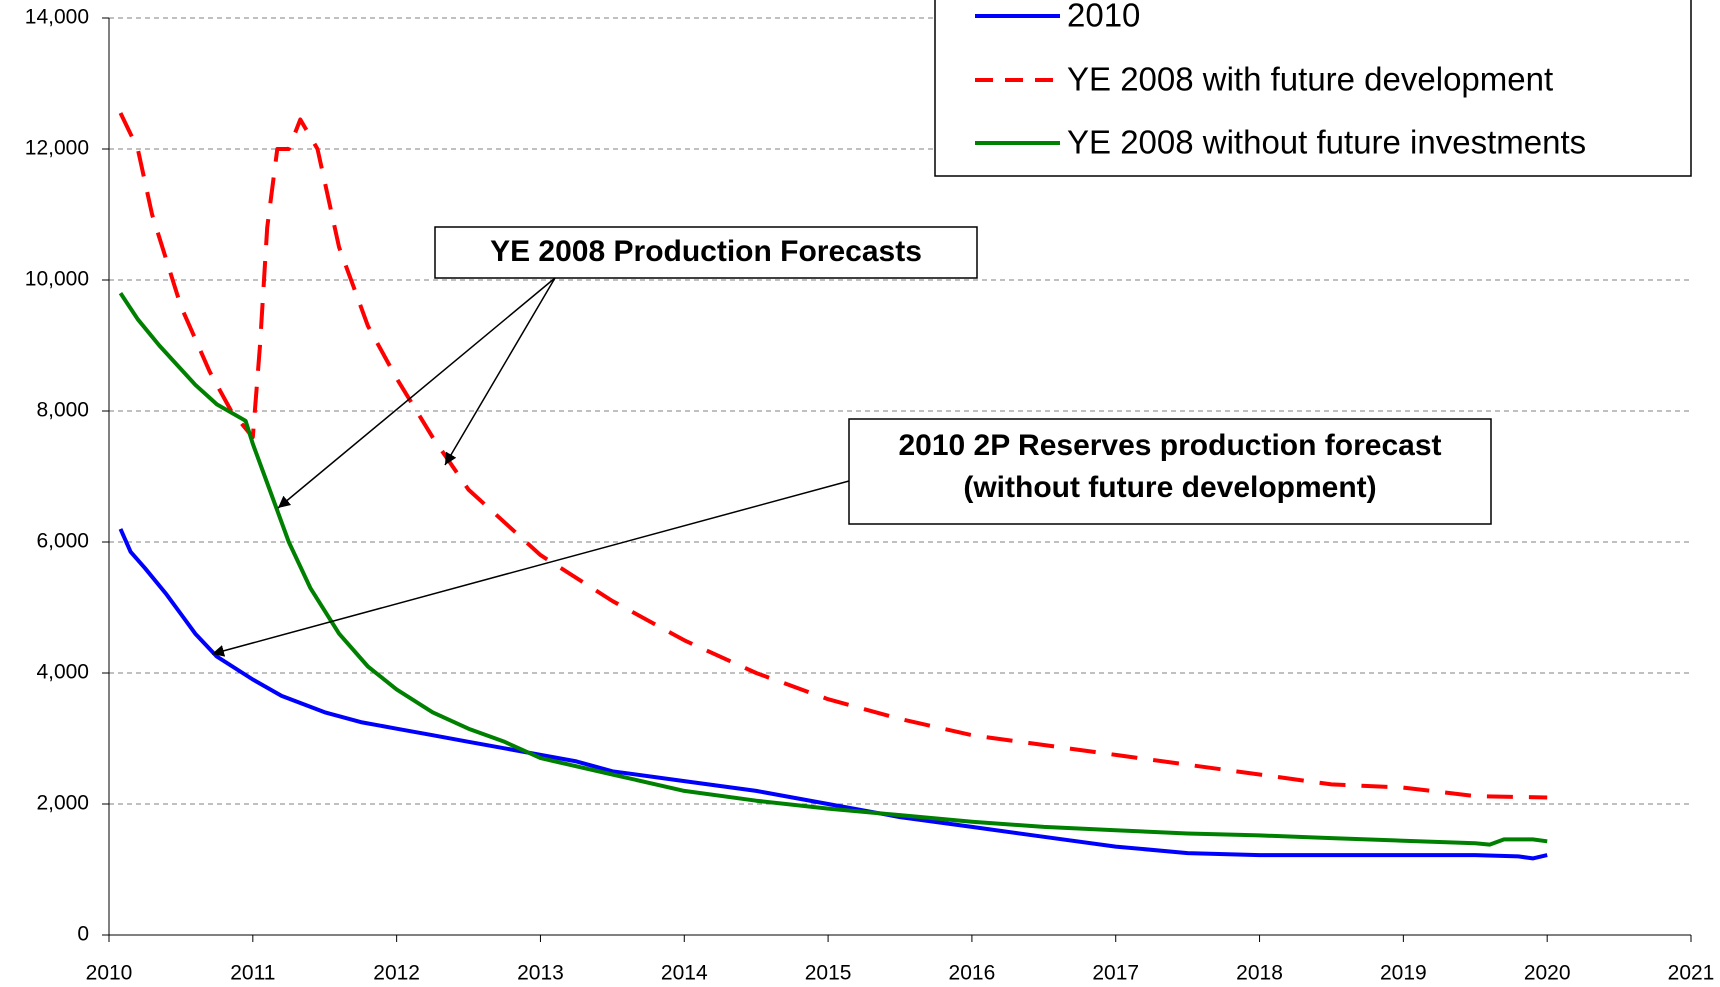  I want to click on x-tick-label: 2011, so click(252, 973).